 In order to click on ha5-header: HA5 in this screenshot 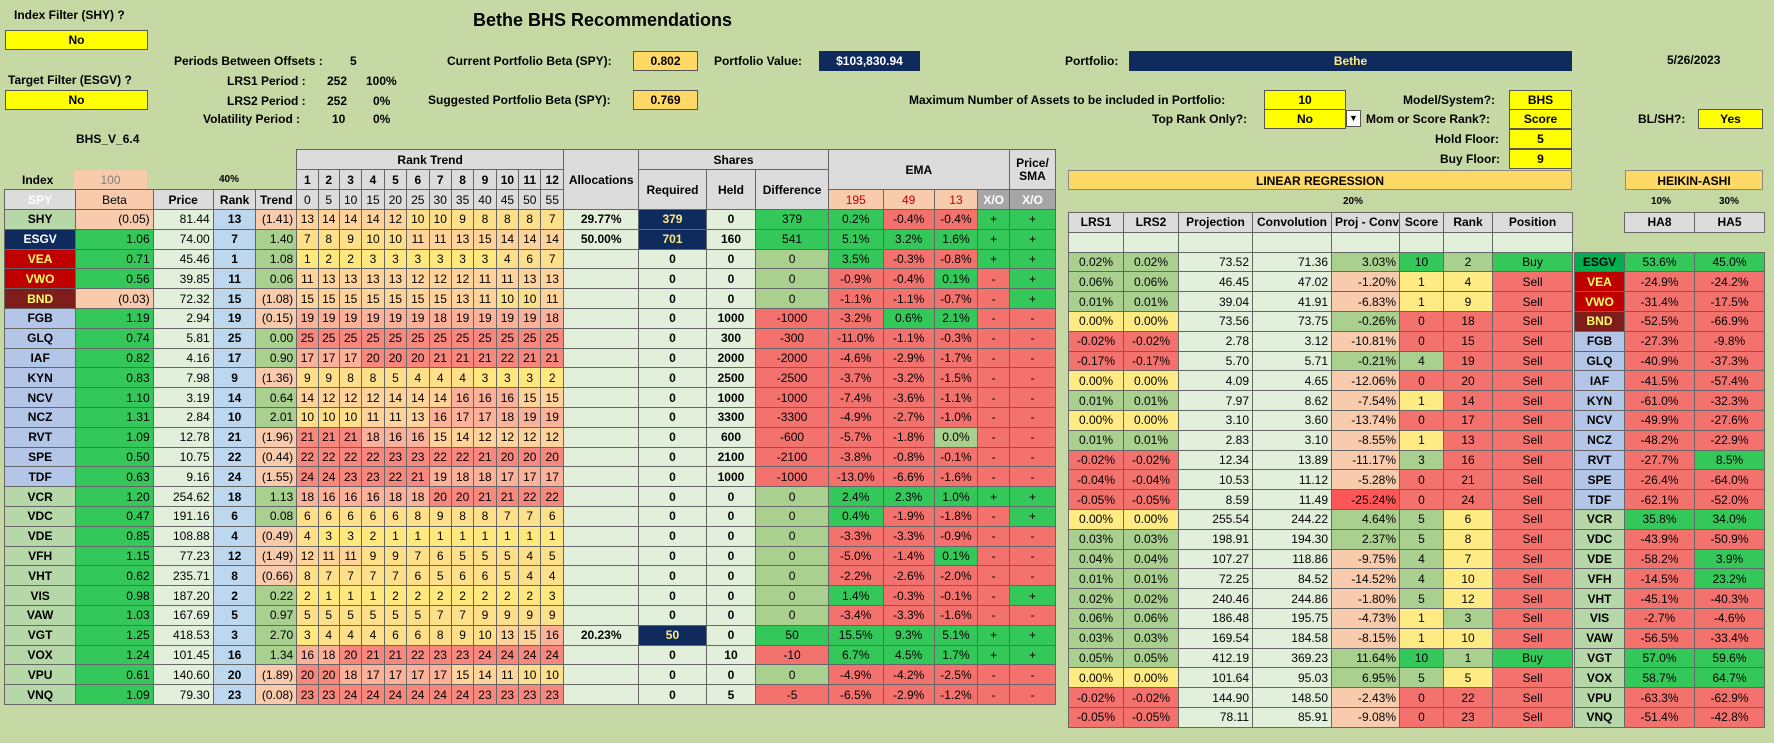, I will do `click(1729, 222)`.